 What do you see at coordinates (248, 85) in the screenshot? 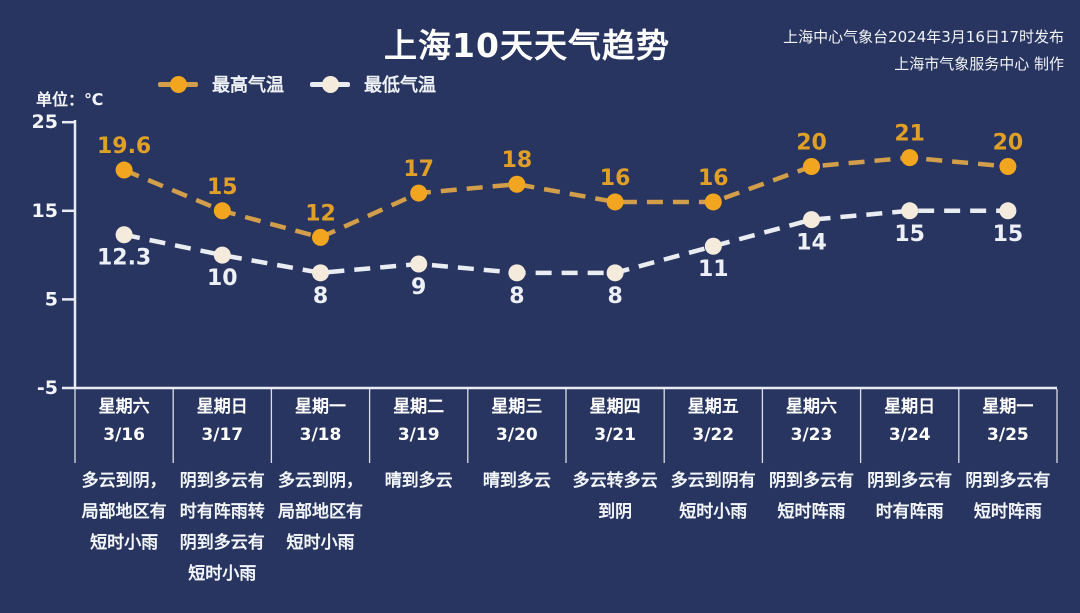
I see `legend-label-high: 最高气温` at bounding box center [248, 85].